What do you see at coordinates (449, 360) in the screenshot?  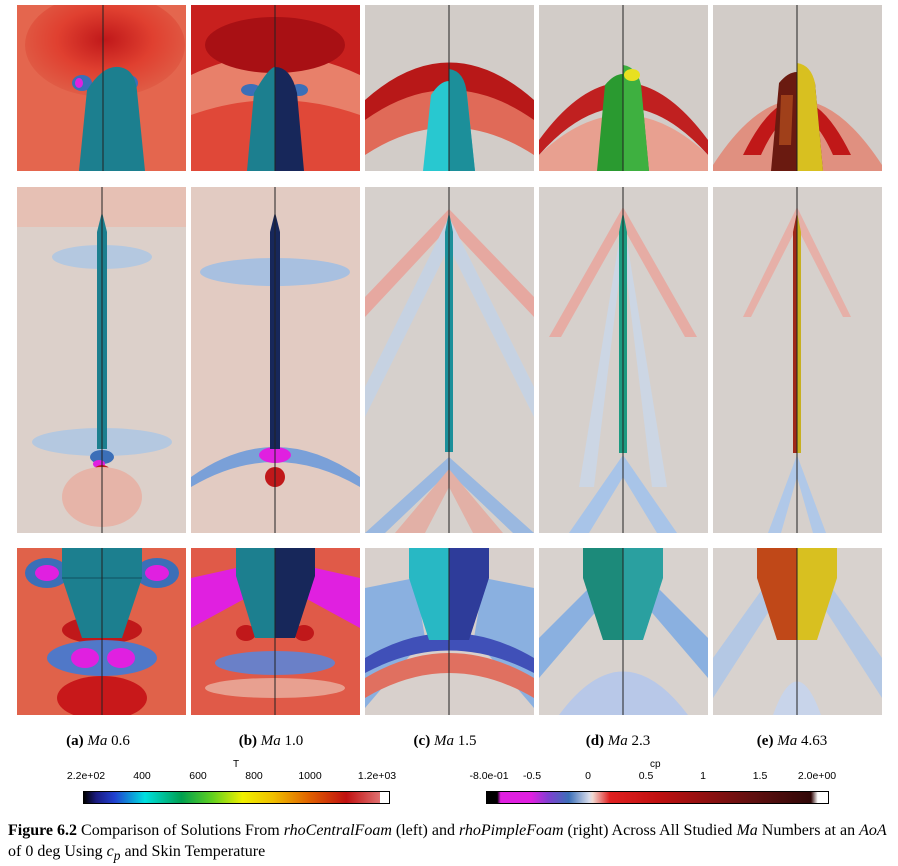 I see `panel-c-body` at bounding box center [449, 360].